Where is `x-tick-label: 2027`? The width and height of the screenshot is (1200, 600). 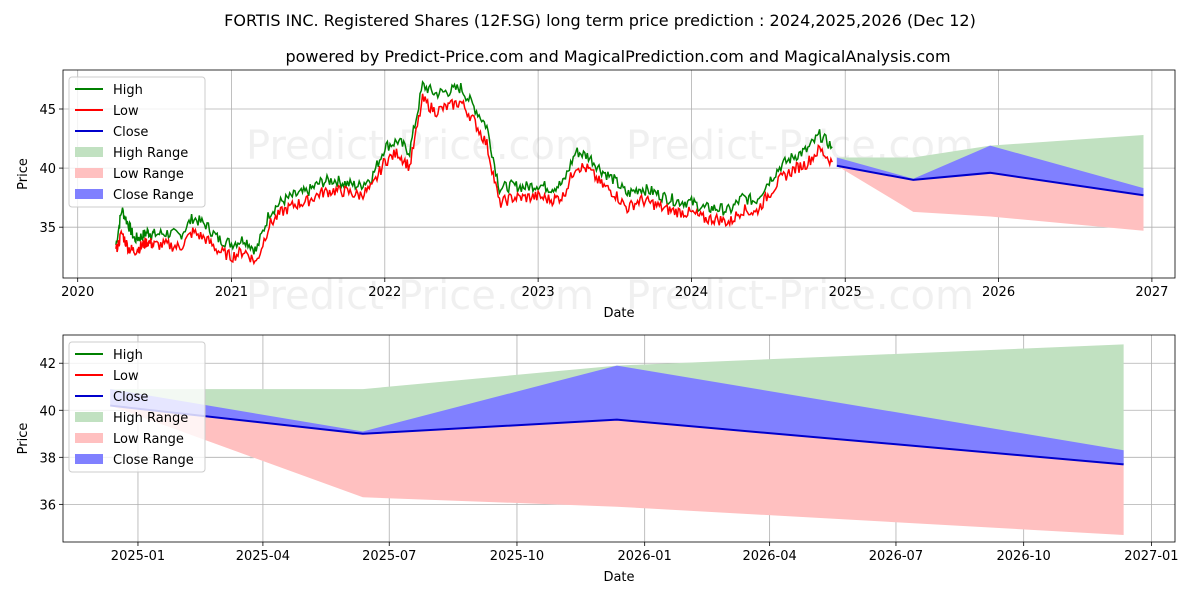 x-tick-label: 2027 is located at coordinates (1151, 292).